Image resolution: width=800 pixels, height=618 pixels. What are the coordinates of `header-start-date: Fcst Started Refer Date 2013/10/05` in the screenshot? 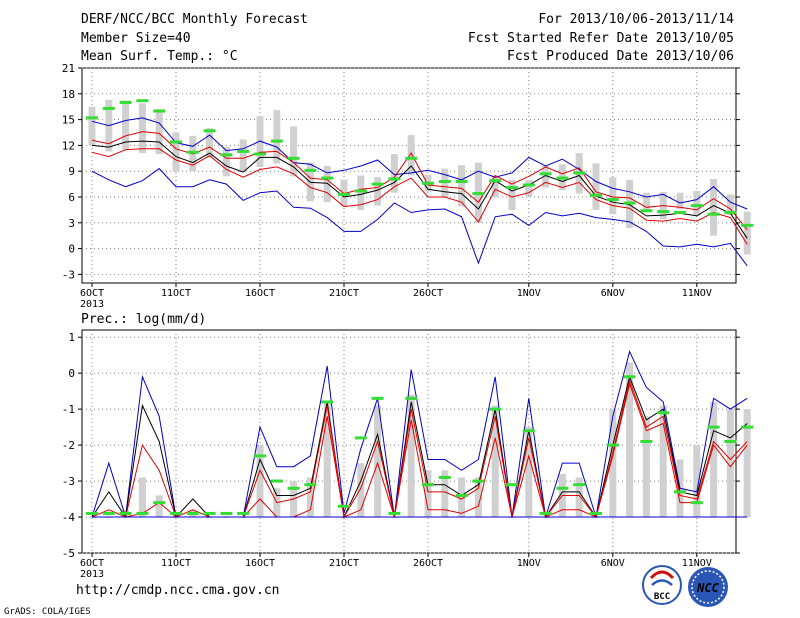 It's located at (601, 38).